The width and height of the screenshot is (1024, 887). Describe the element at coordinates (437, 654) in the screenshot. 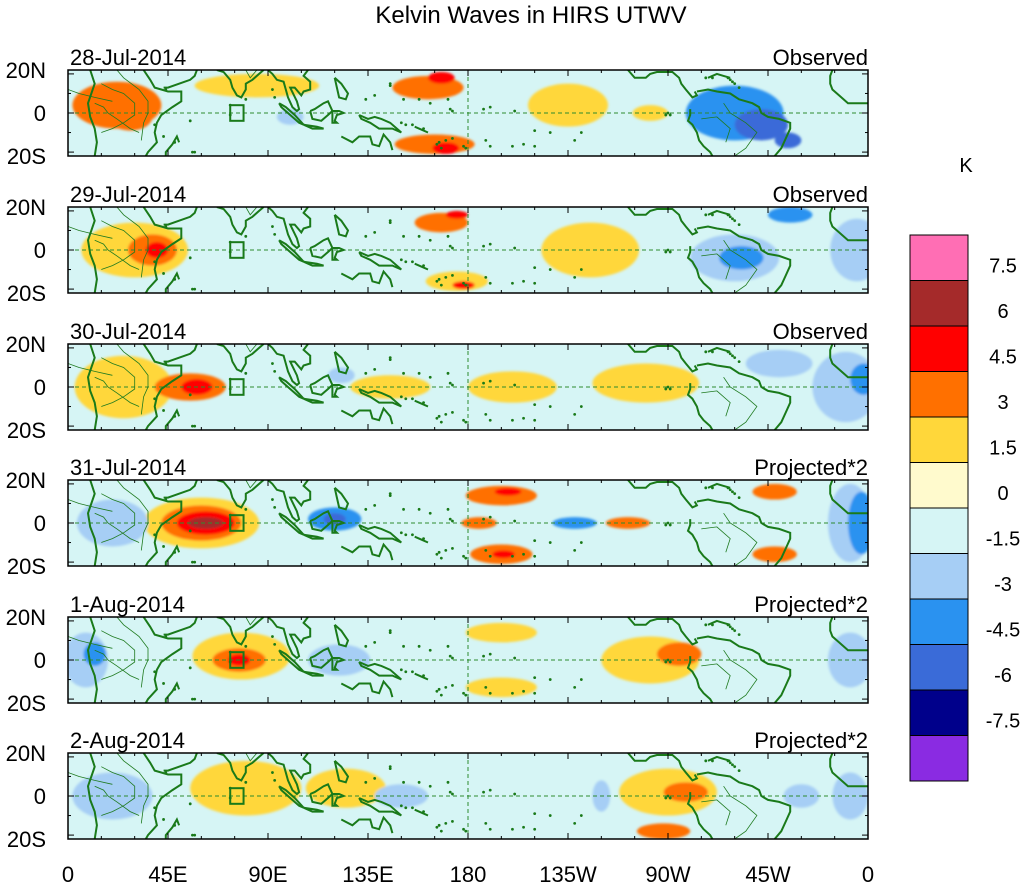

I see `map-panel-5: 1-Aug-2014 Projected*2 20N 0 20S` at that location.